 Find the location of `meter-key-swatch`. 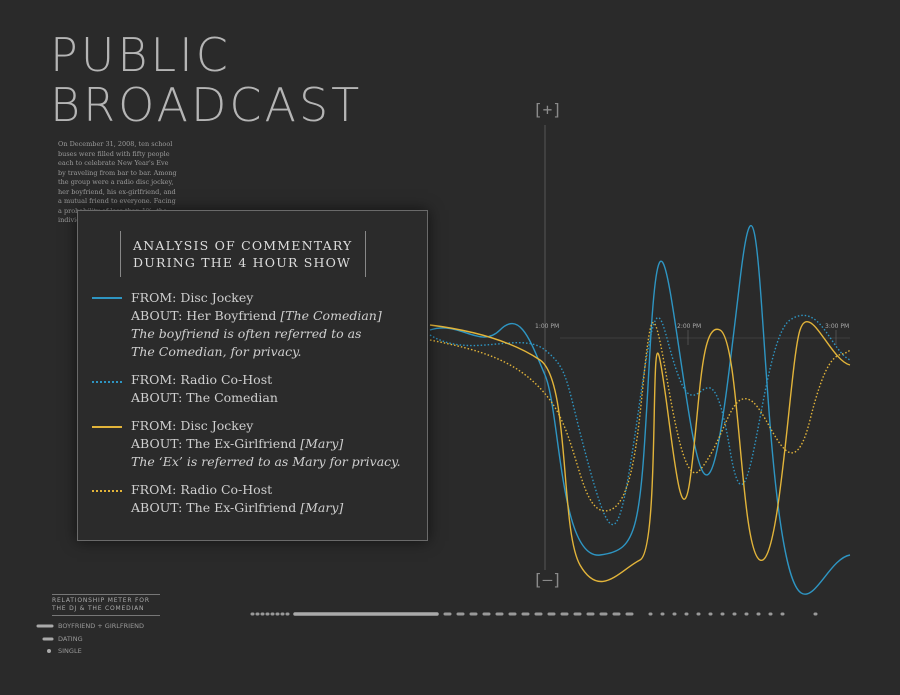

meter-key-swatch is located at coordinates (49, 651).